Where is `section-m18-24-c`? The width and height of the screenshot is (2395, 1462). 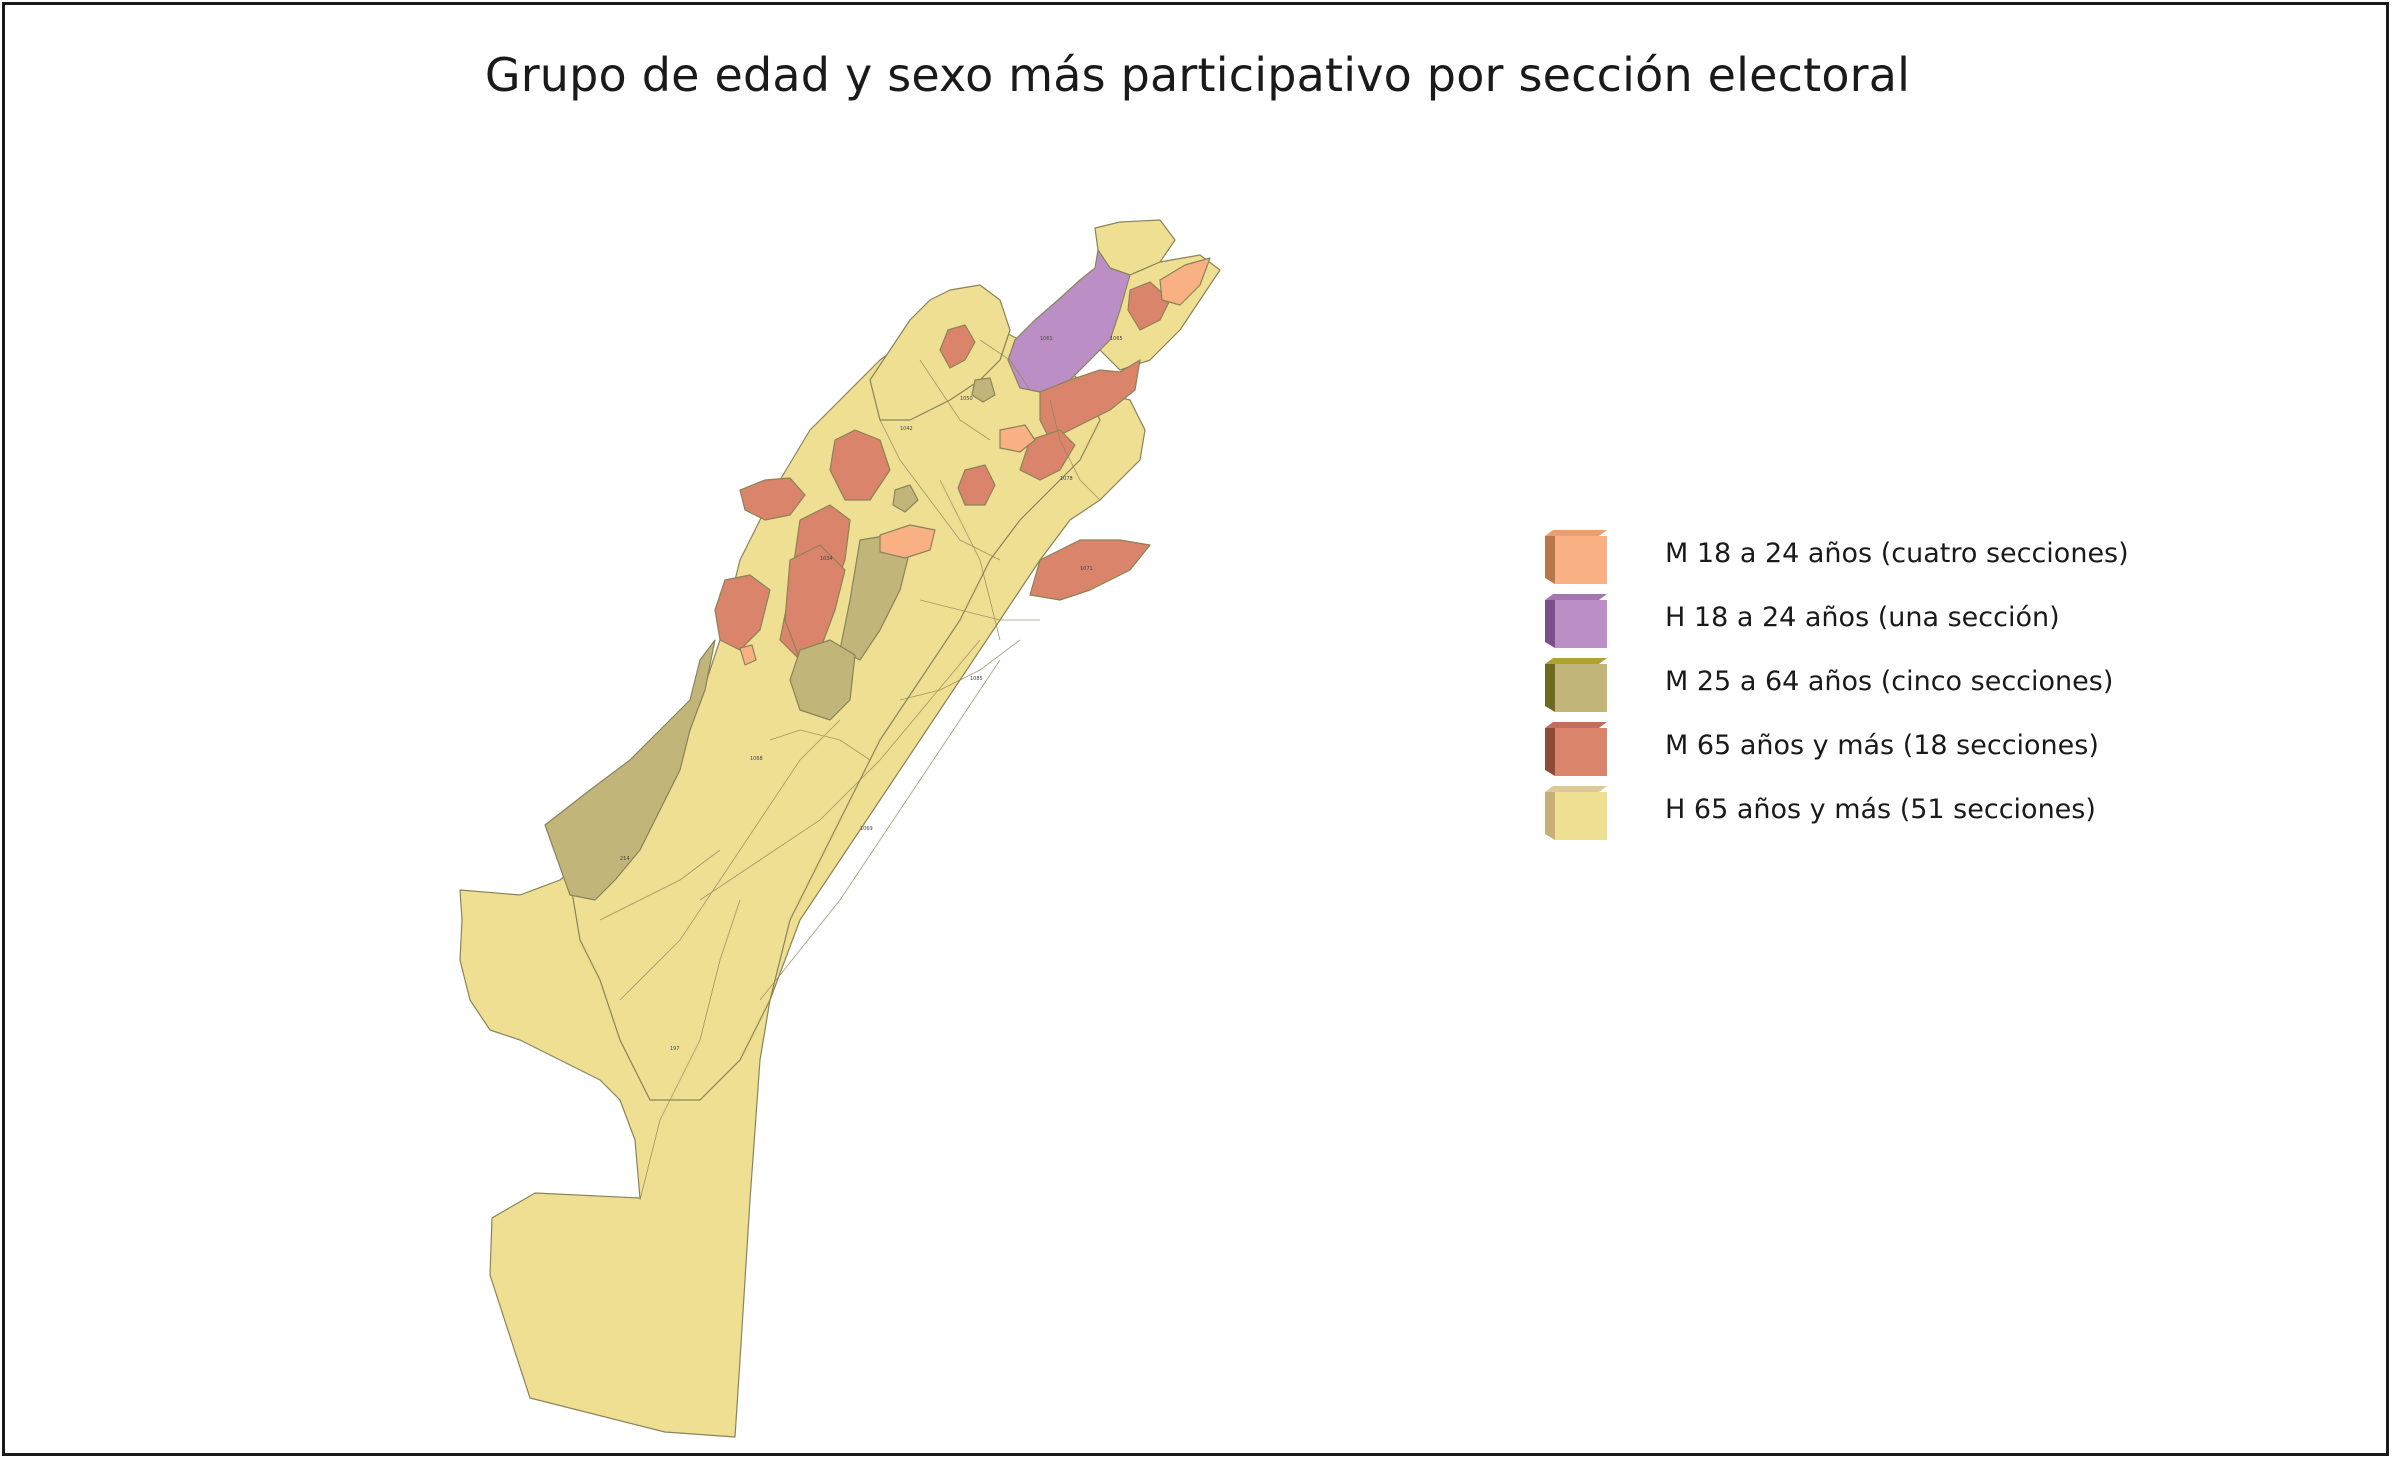
section-m18-24-c is located at coordinates (1185, 281).